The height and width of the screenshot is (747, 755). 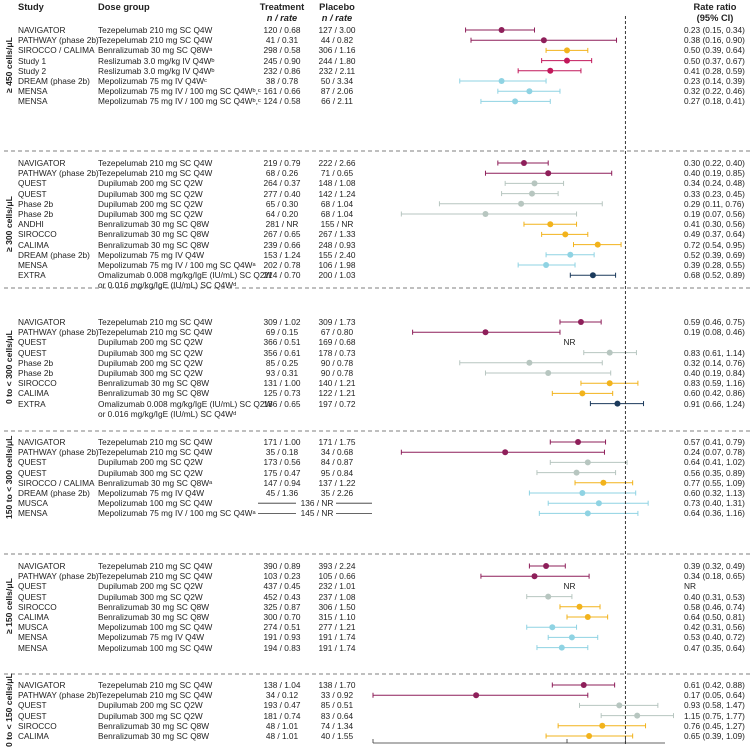 What do you see at coordinates (282, 627) in the screenshot?
I see `treatment-n-rate: 274 / 0.51` at bounding box center [282, 627].